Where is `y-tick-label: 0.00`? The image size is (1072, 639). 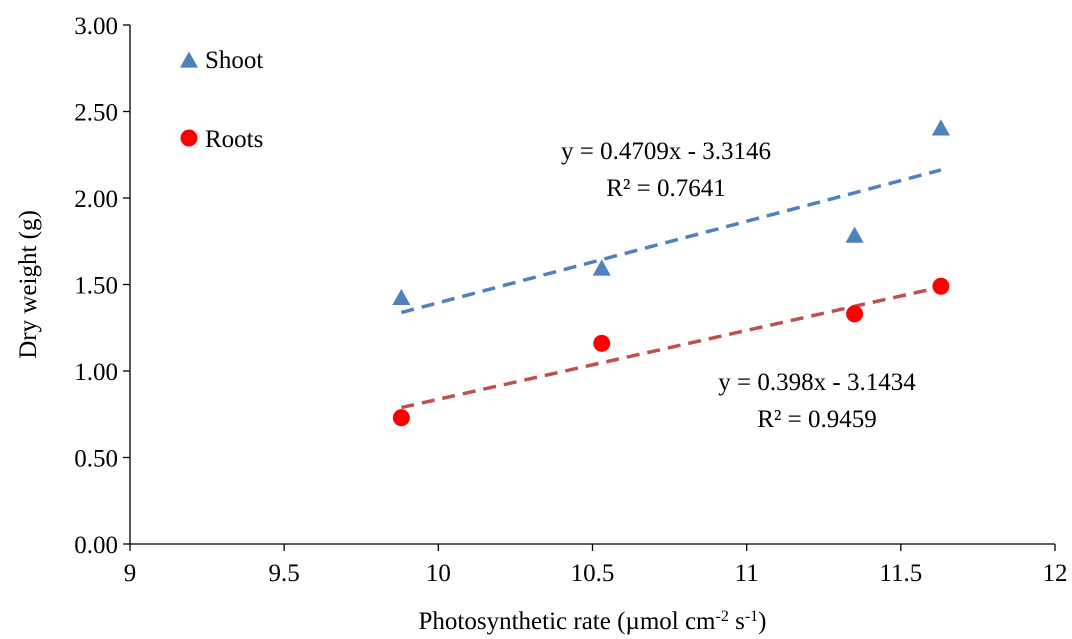
y-tick-label: 0.00 is located at coordinates (96, 545).